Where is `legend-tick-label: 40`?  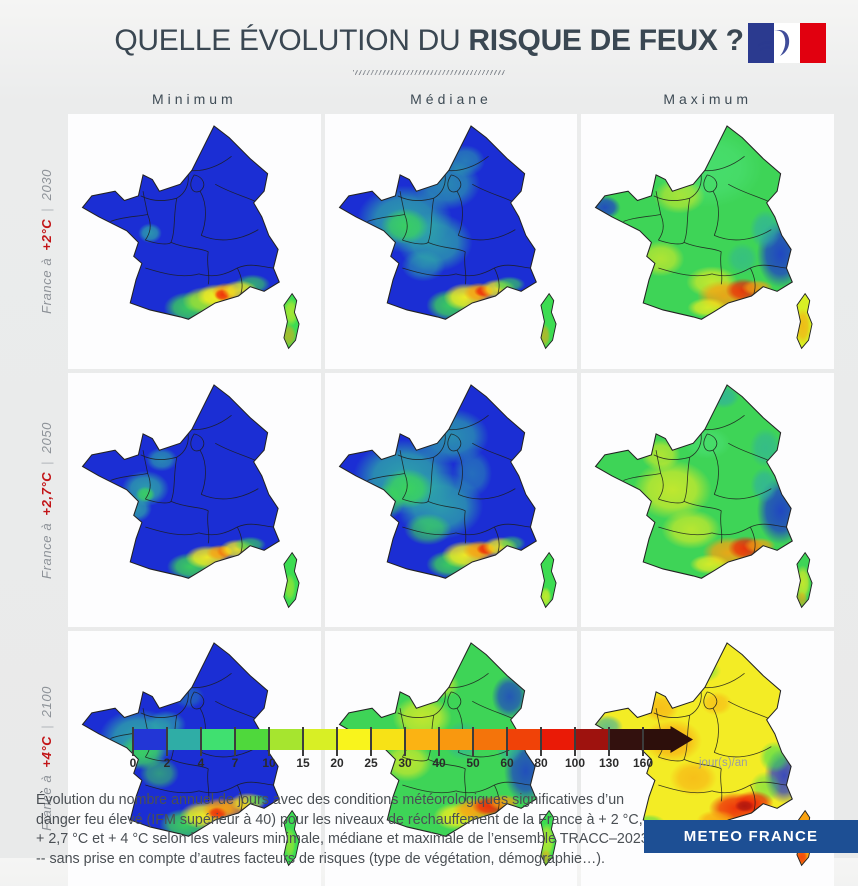
legend-tick-label: 40 is located at coordinates (439, 763).